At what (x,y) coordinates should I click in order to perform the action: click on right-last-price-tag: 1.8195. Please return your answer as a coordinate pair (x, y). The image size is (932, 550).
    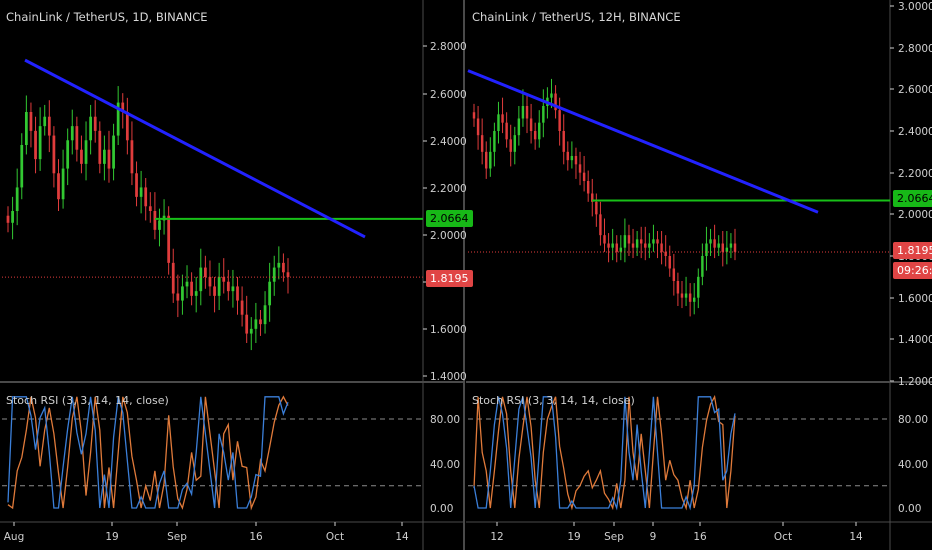
    Looking at the image, I should click on (912, 250).